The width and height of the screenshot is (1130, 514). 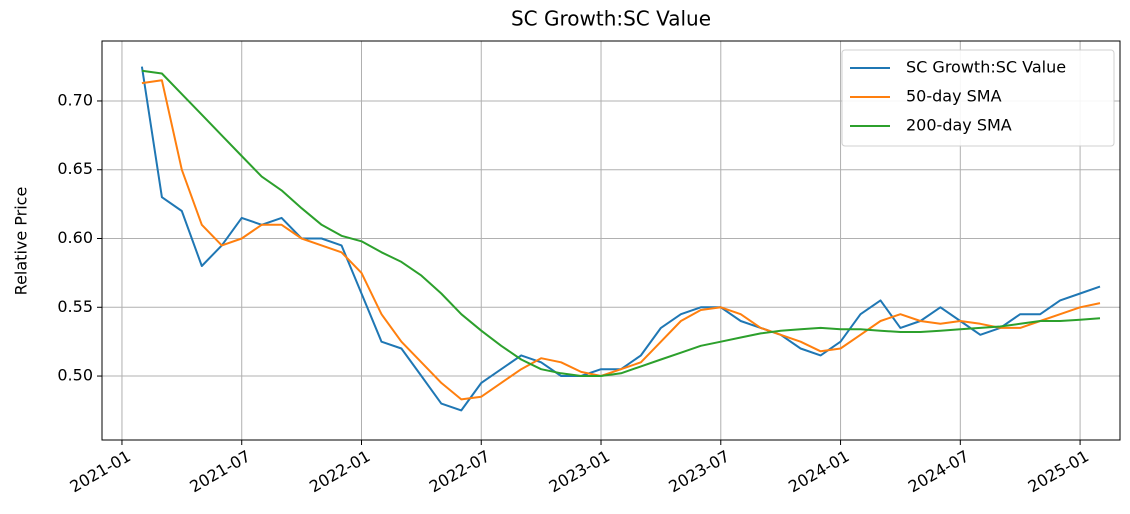 What do you see at coordinates (938, 471) in the screenshot?
I see `x-tick-label: 2024-07` at bounding box center [938, 471].